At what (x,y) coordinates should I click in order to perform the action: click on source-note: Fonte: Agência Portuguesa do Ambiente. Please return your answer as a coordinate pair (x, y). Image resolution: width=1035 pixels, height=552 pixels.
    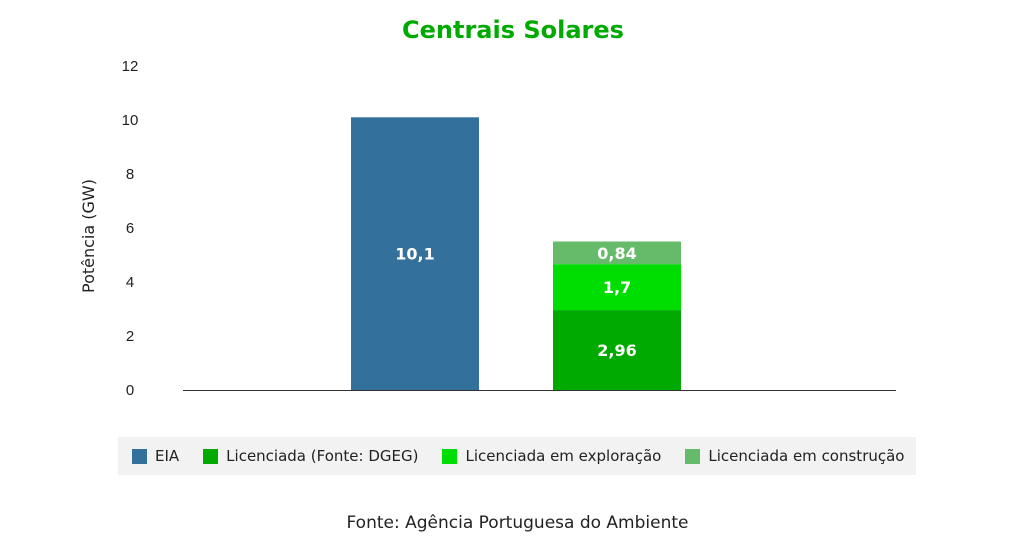
    Looking at the image, I should click on (517, 523).